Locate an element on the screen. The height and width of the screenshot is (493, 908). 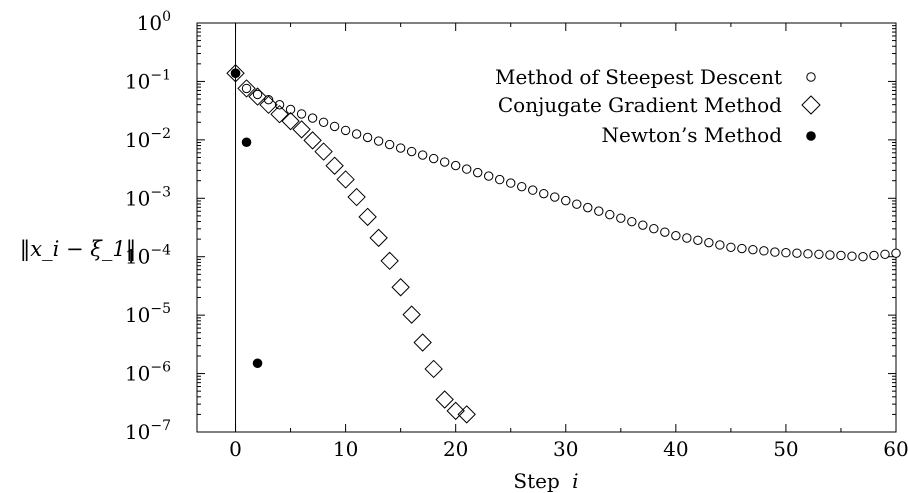
x-tick-label: 10 is located at coordinates (345, 449).